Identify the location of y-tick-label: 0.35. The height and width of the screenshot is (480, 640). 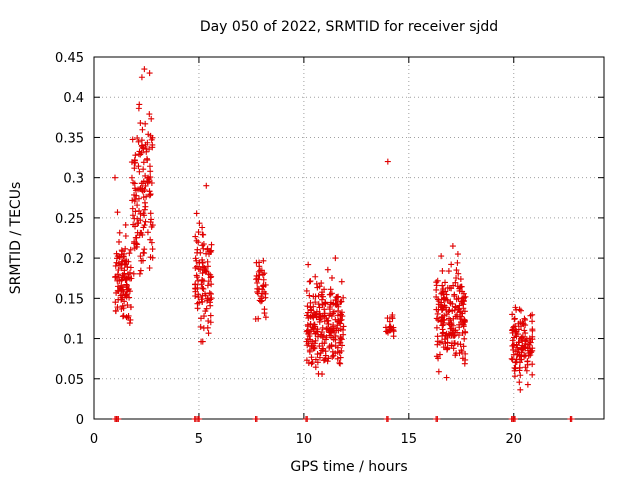
(69, 138).